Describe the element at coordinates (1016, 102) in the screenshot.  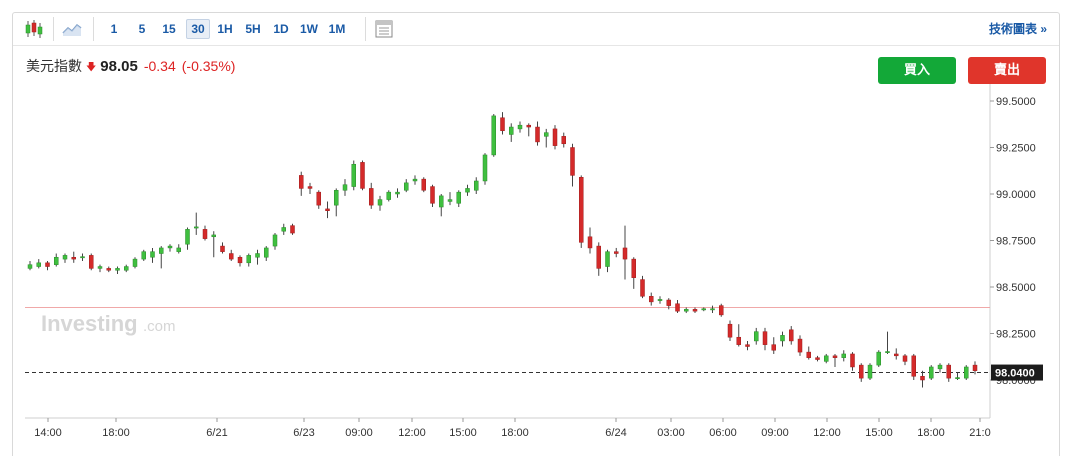
I see `y-tick-label: 99.5000` at that location.